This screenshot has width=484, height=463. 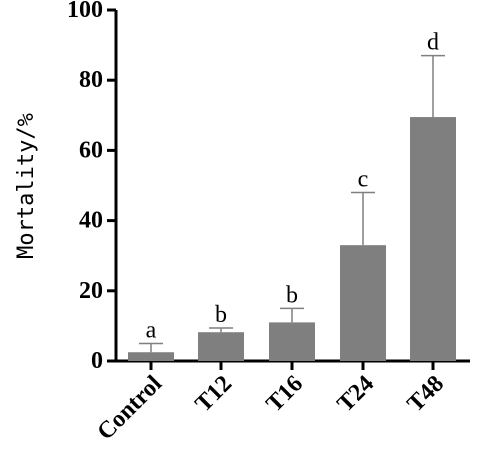 What do you see at coordinates (433, 43) in the screenshot?
I see `significance-letter: d` at bounding box center [433, 43].